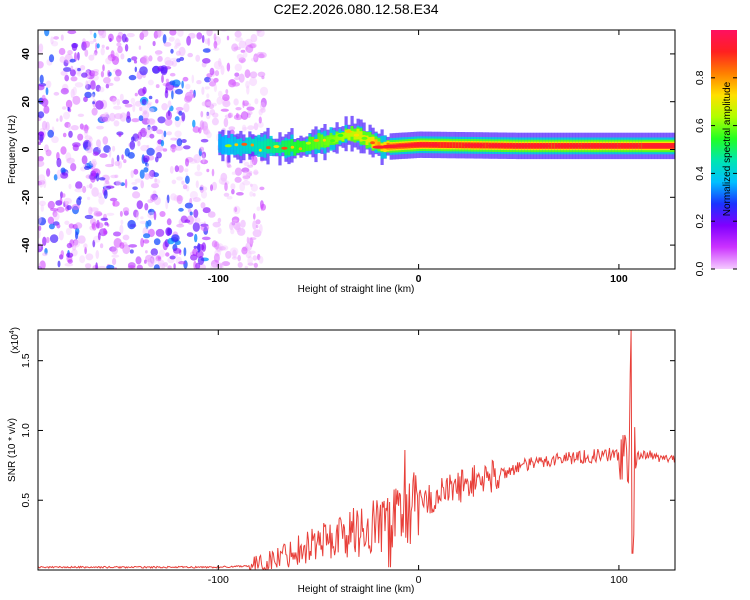 The image size is (750, 600). What do you see at coordinates (15, 344) in the screenshot?
I see `snr-exponent-prefix: (x10` at bounding box center [15, 344].